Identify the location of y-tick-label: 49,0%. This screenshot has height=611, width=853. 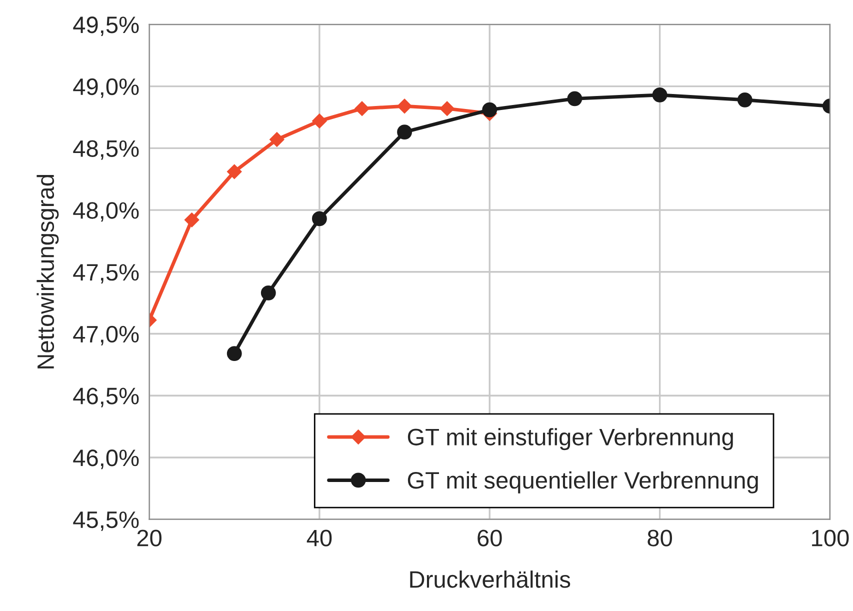
(106, 88).